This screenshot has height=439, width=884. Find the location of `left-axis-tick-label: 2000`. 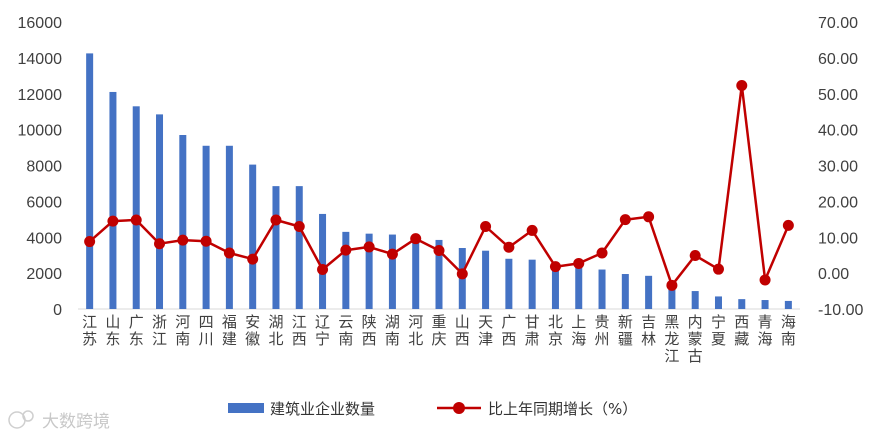

left-axis-tick-label: 2000 is located at coordinates (44, 274).